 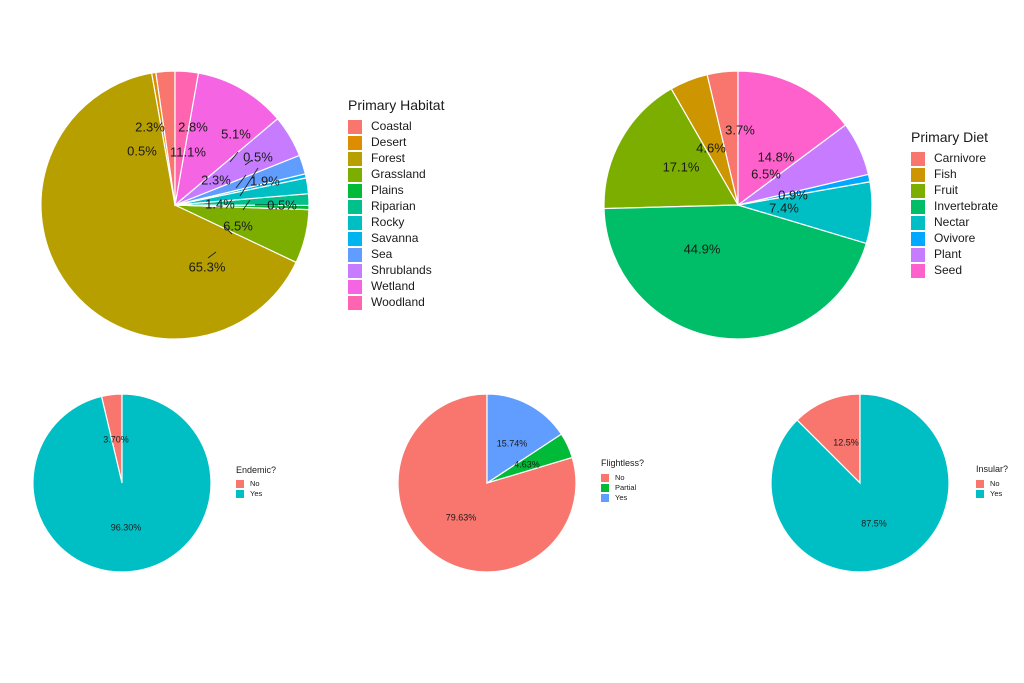 What do you see at coordinates (355, 303) in the screenshot?
I see `legend-key-woodland` at bounding box center [355, 303].